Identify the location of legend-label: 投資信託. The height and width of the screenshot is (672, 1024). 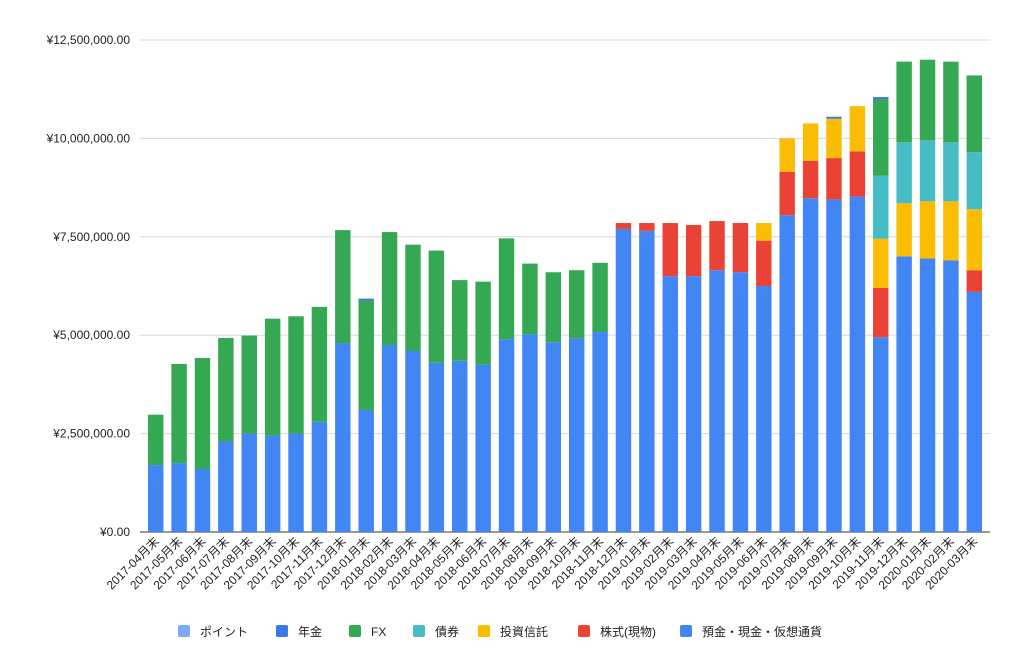
(524, 631).